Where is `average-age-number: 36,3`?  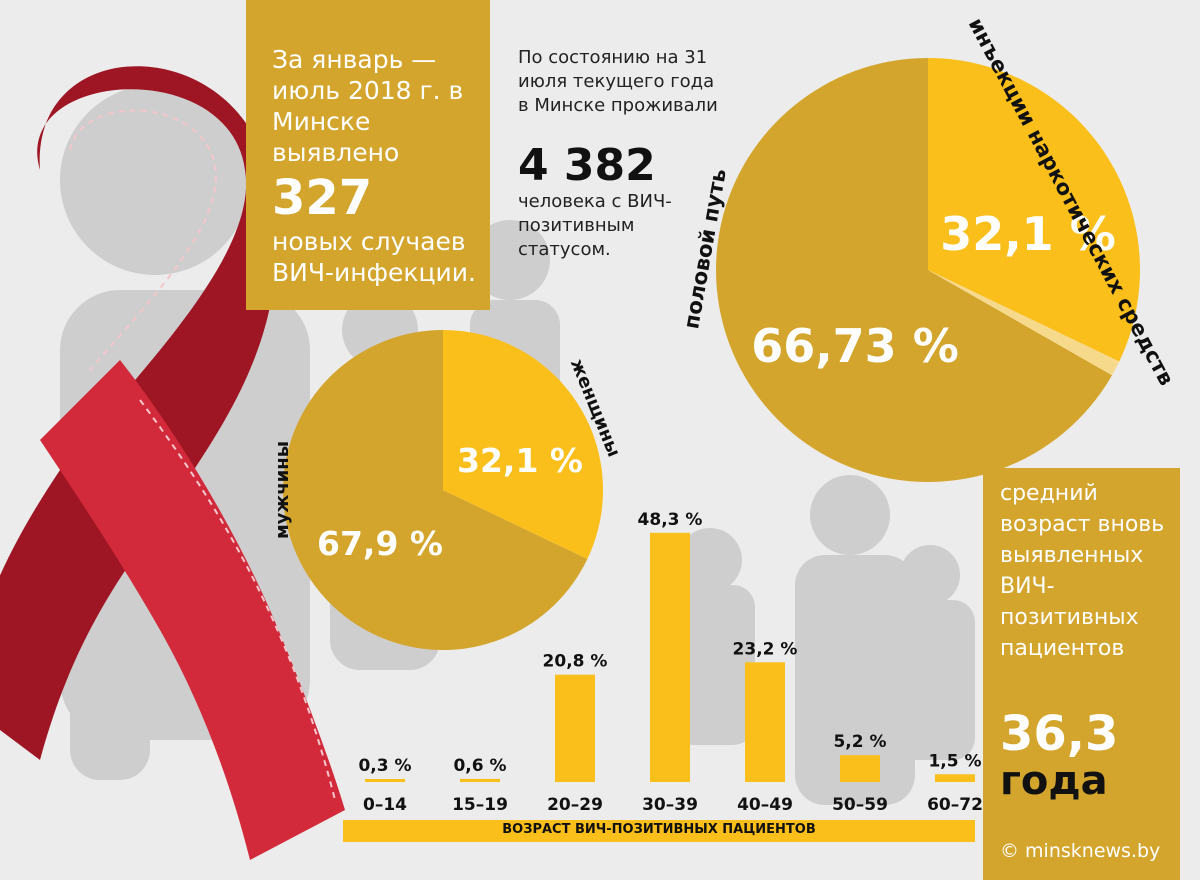
average-age-number: 36,3 is located at coordinates (1059, 734).